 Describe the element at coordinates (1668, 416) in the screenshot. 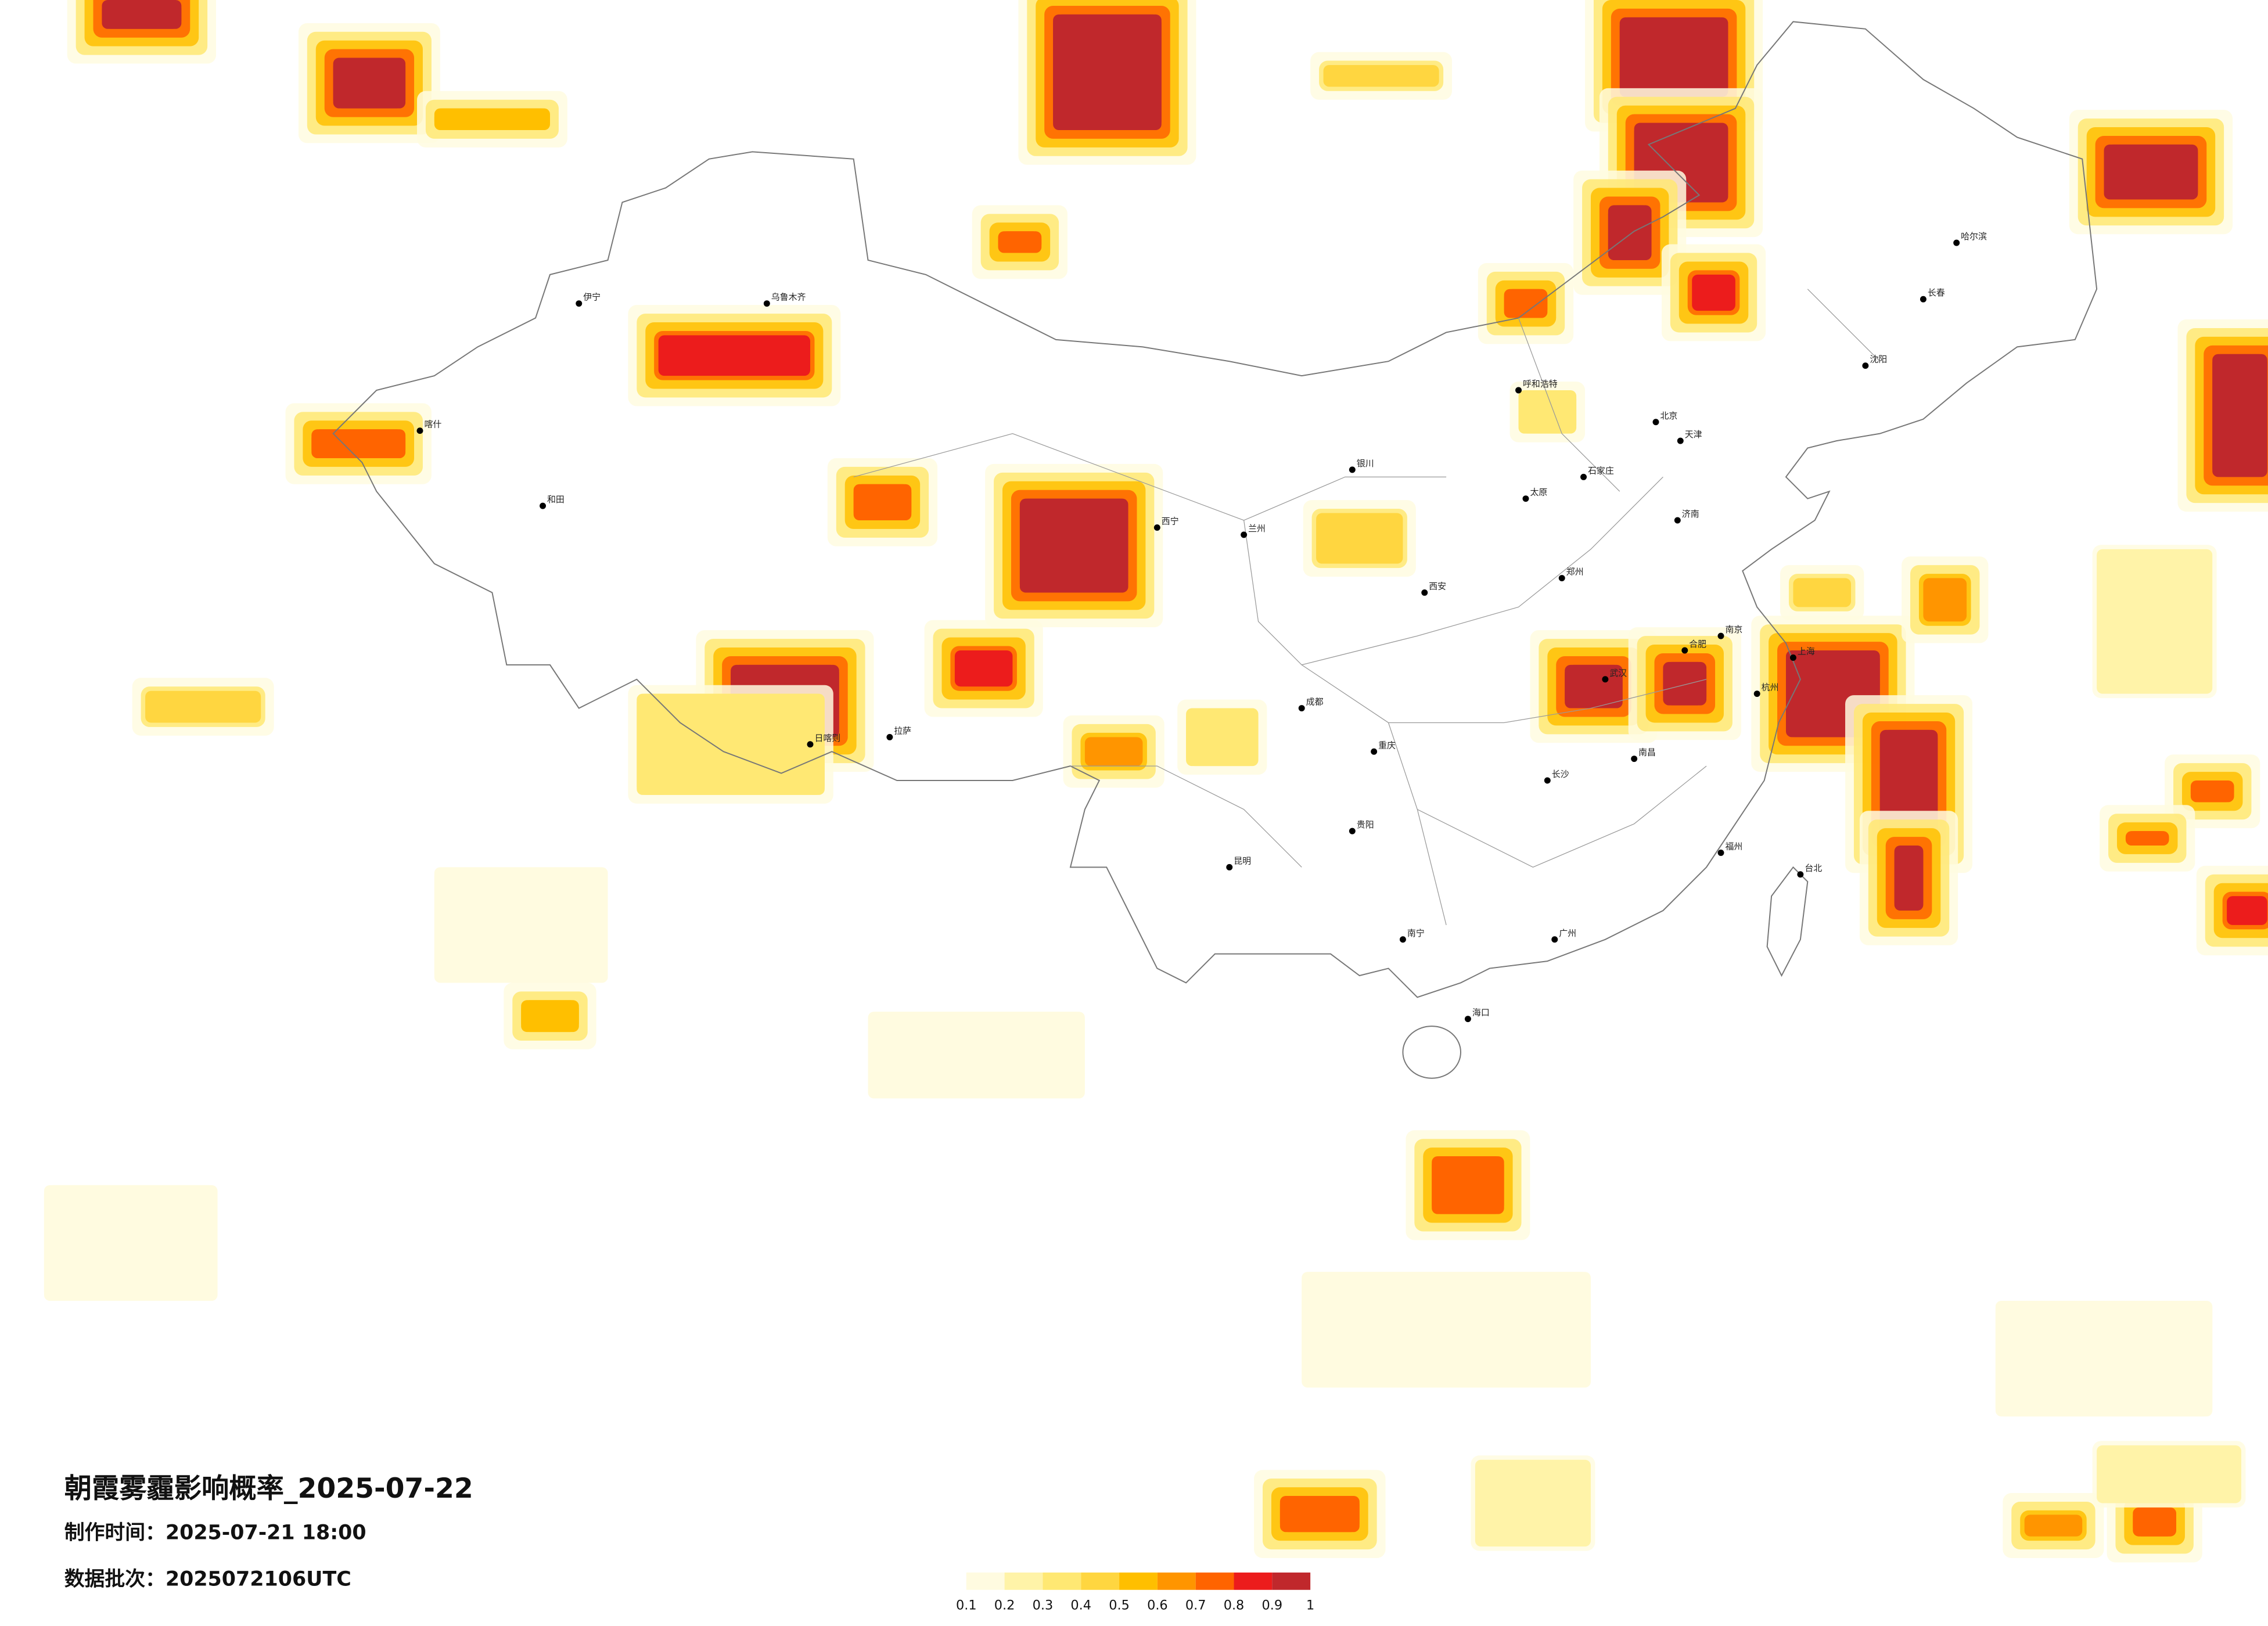

I see `city-label: 北京` at that location.